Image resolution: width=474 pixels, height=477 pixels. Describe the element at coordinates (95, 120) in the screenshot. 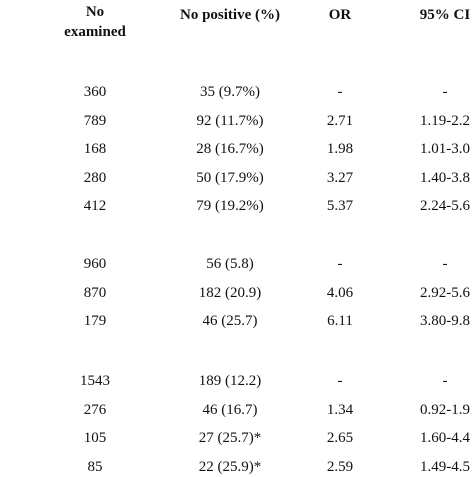

I see `table-cell: 789` at that location.